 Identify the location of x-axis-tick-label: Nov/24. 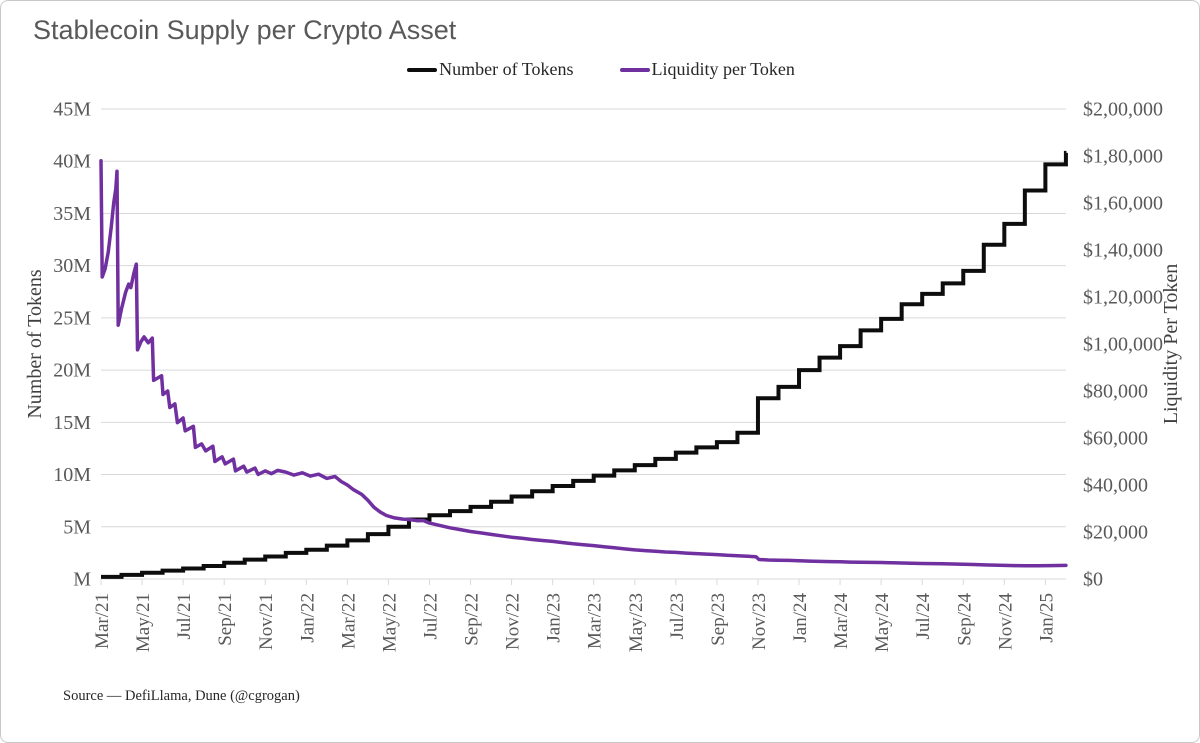
(1005, 622).